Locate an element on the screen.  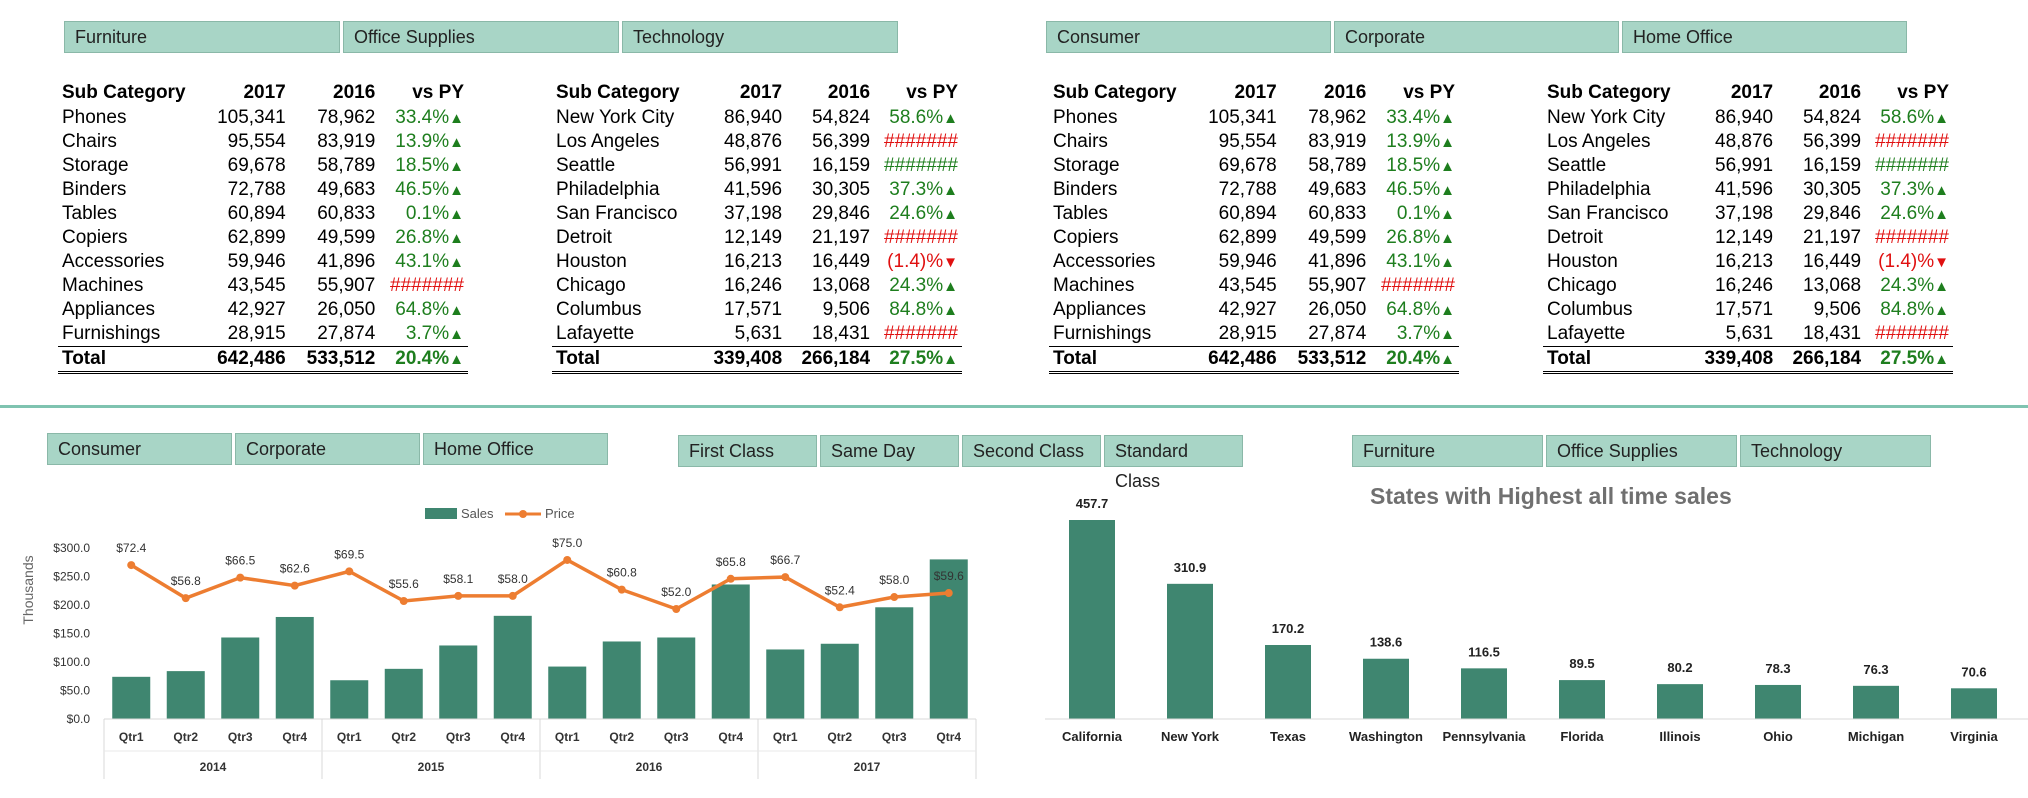
price-data-label: $62.6 is located at coordinates (295, 569).